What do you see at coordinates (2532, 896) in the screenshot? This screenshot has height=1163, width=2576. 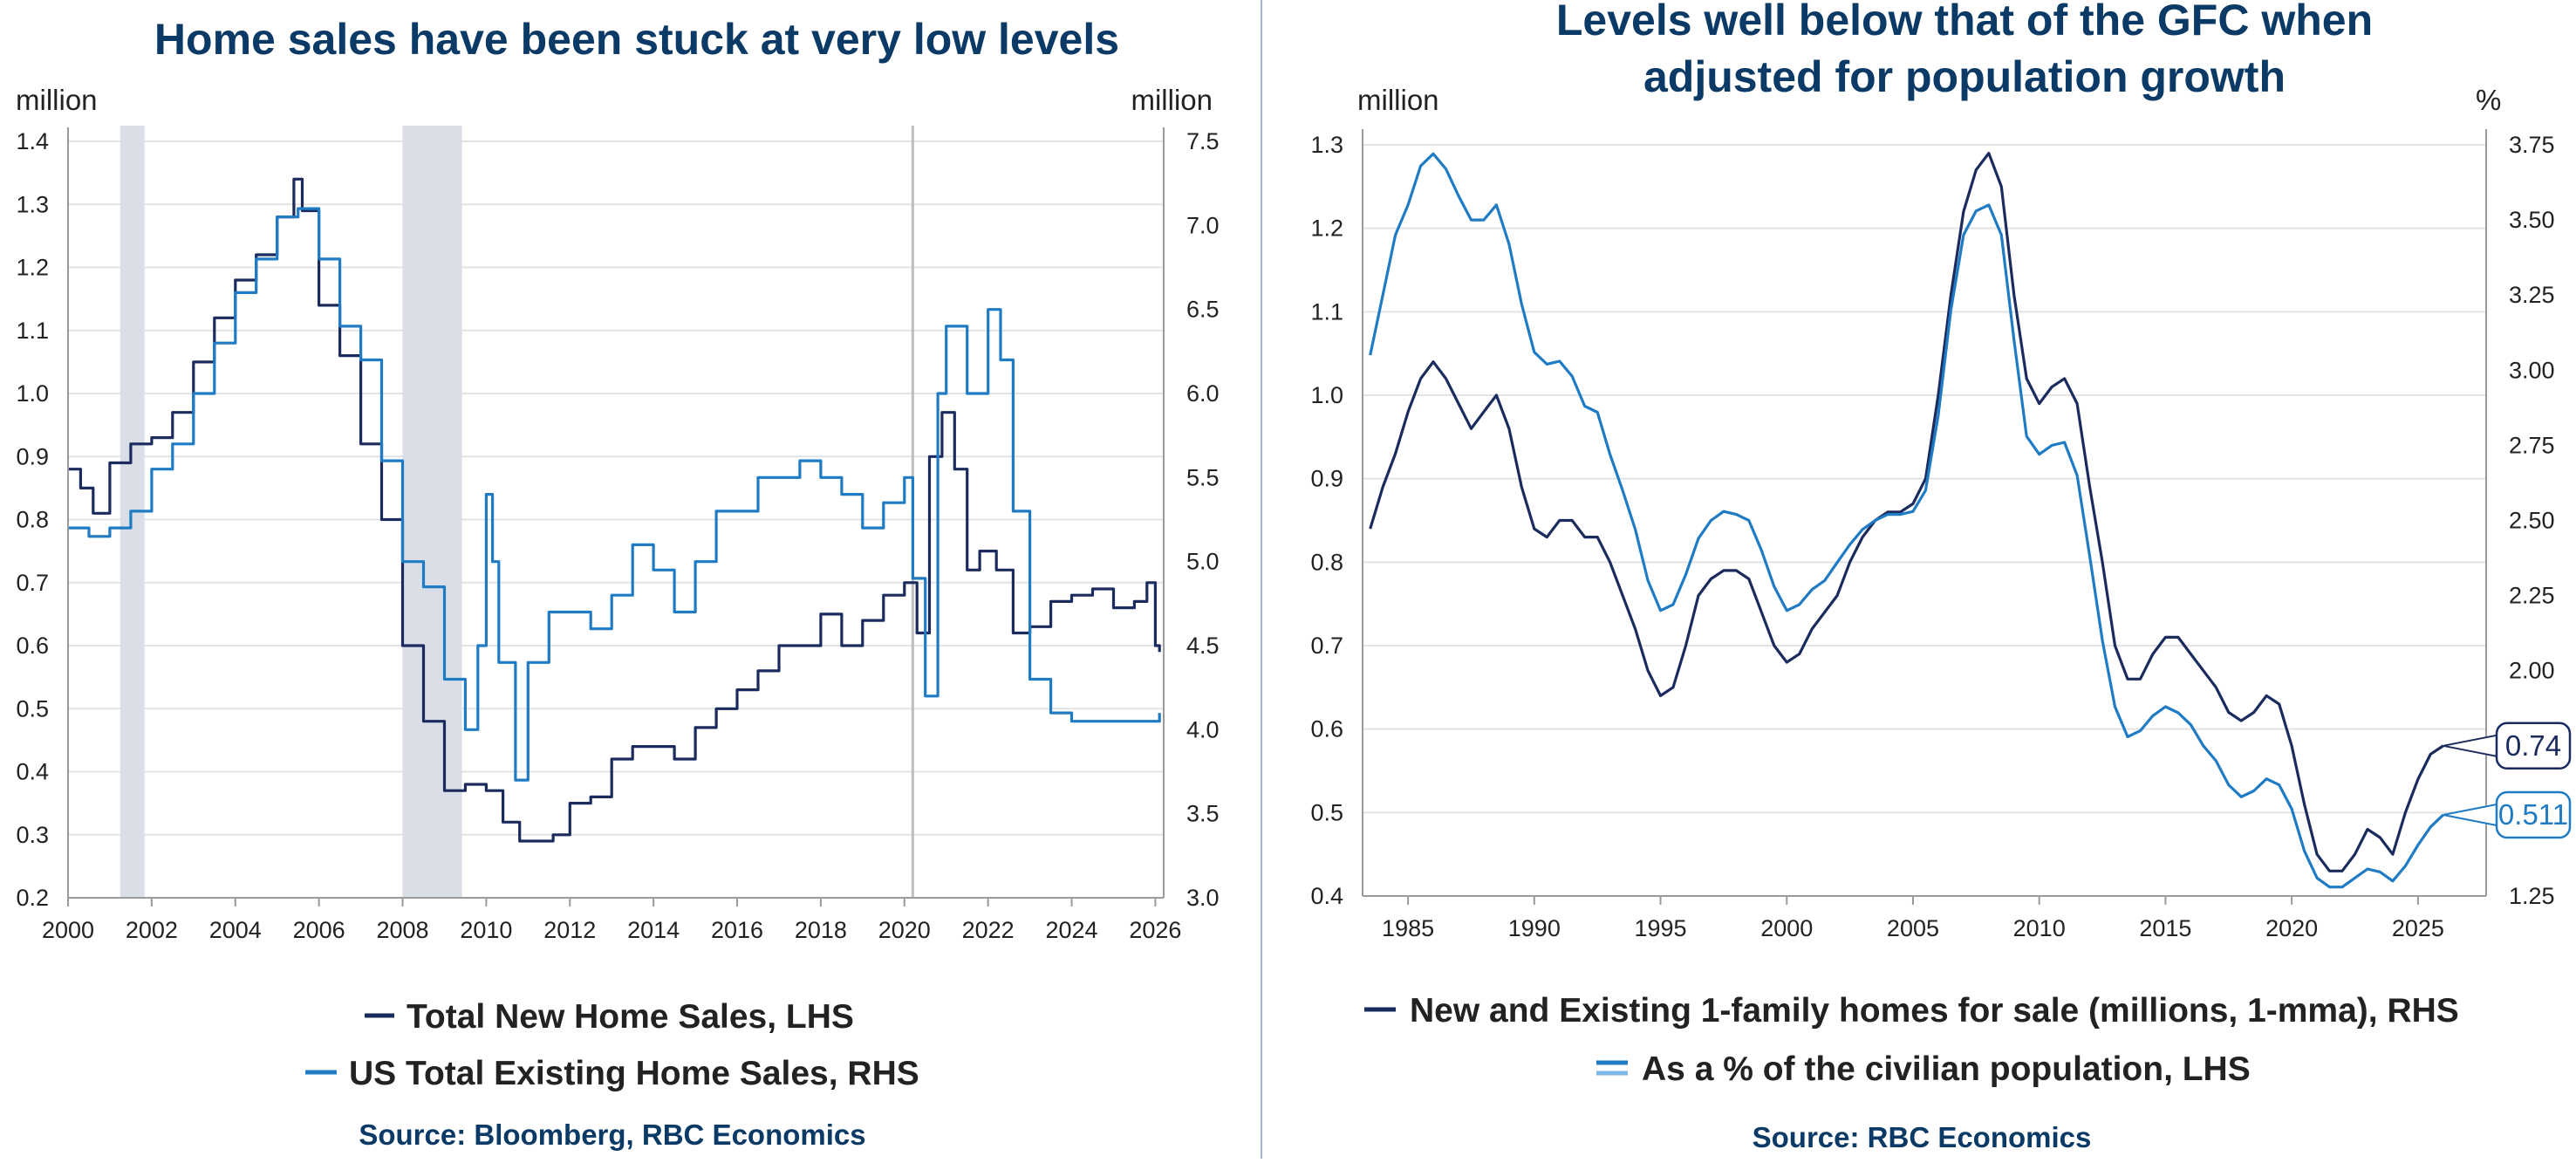 I see `y-right-tick-label: 1.25` at bounding box center [2532, 896].